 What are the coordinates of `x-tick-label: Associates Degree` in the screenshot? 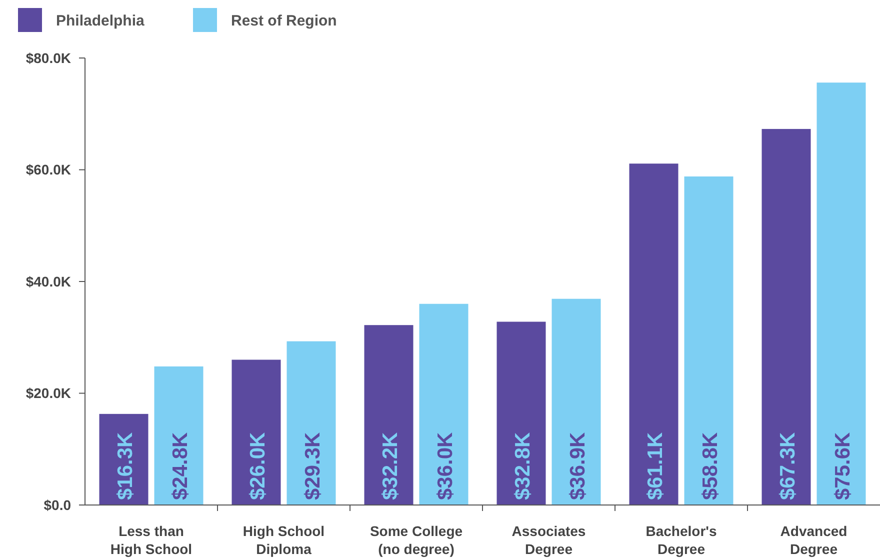 It's located at (549, 540).